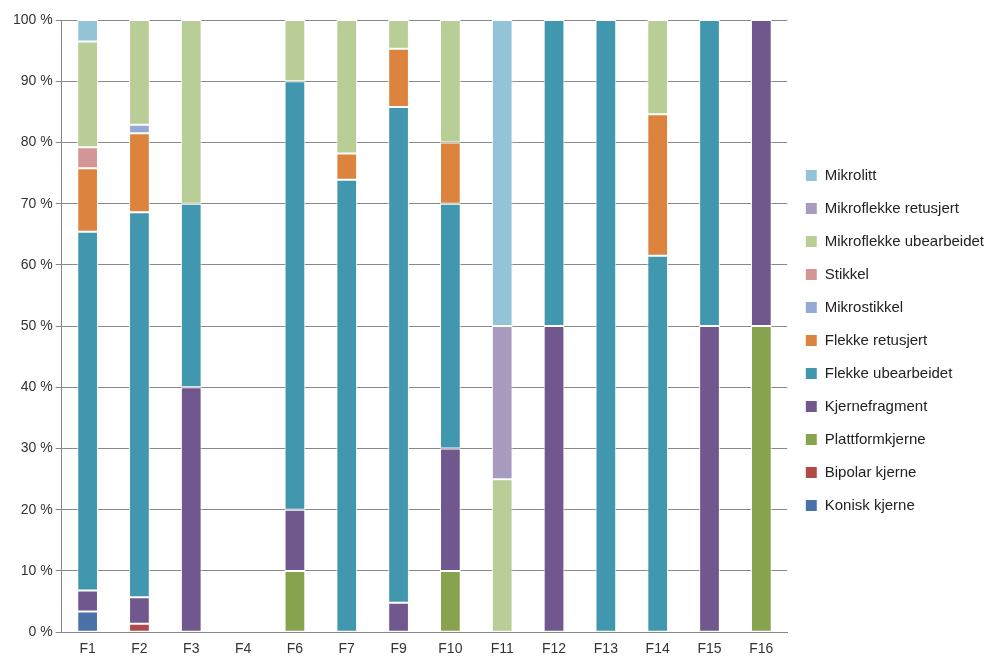  Describe the element at coordinates (450, 648) in the screenshot. I see `x-tick-label: F10` at that location.